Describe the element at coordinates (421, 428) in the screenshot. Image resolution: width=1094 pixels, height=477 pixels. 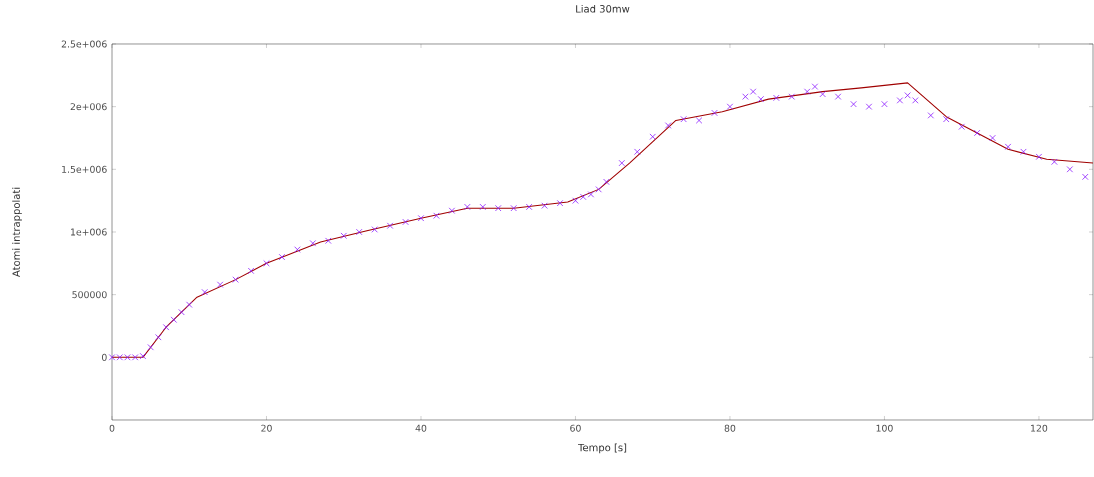
I see `x-tick-label: 40` at that location.